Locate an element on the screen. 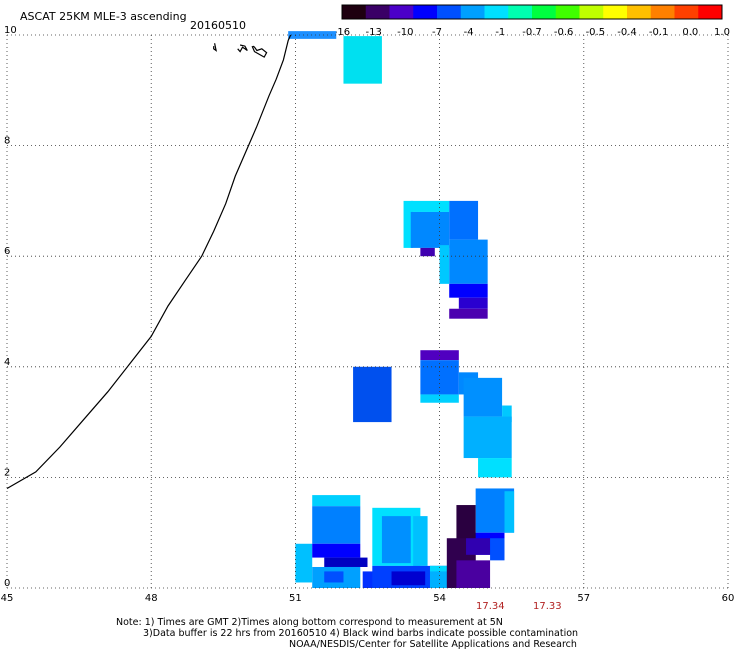 This screenshot has height=650, width=740. colorbar-label: -1 is located at coordinates (500, 32).